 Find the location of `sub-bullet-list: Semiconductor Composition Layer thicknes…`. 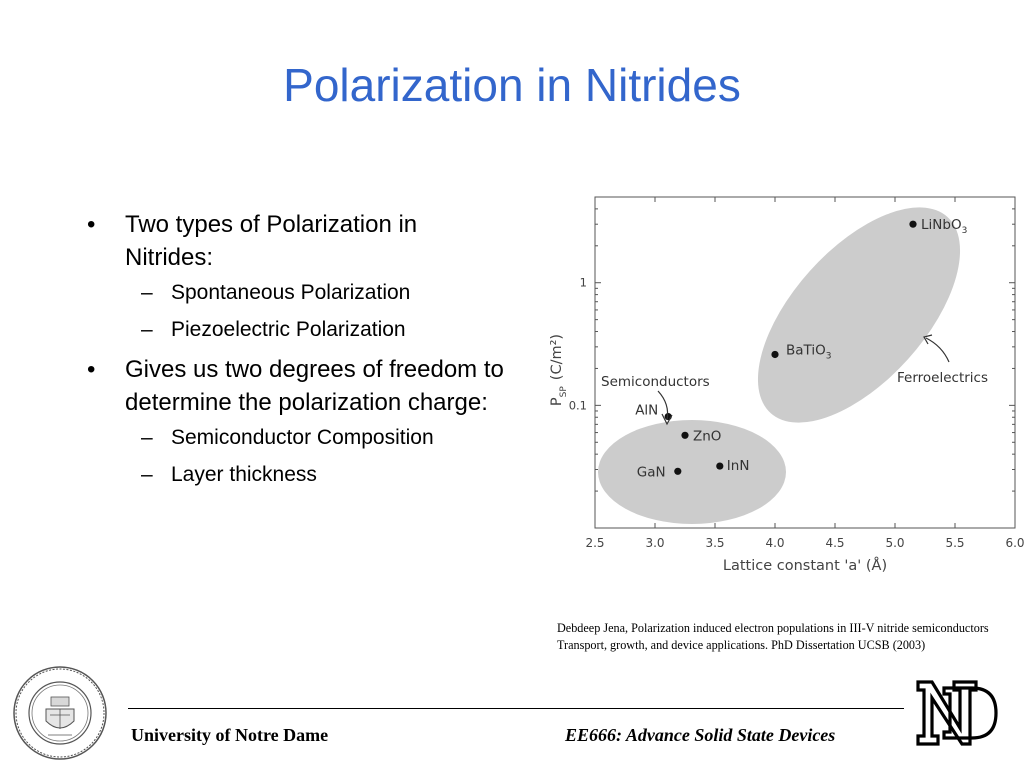

sub-bullet-list: Semiconductor Composition Layer thicknes… is located at coordinates (315, 456).